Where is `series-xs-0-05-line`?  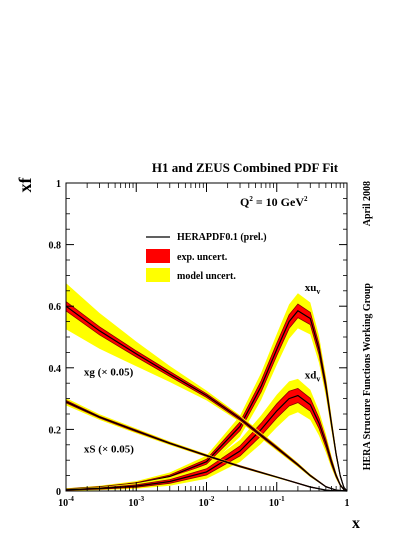
series-xs-0-05-line is located at coordinates (206, 446).